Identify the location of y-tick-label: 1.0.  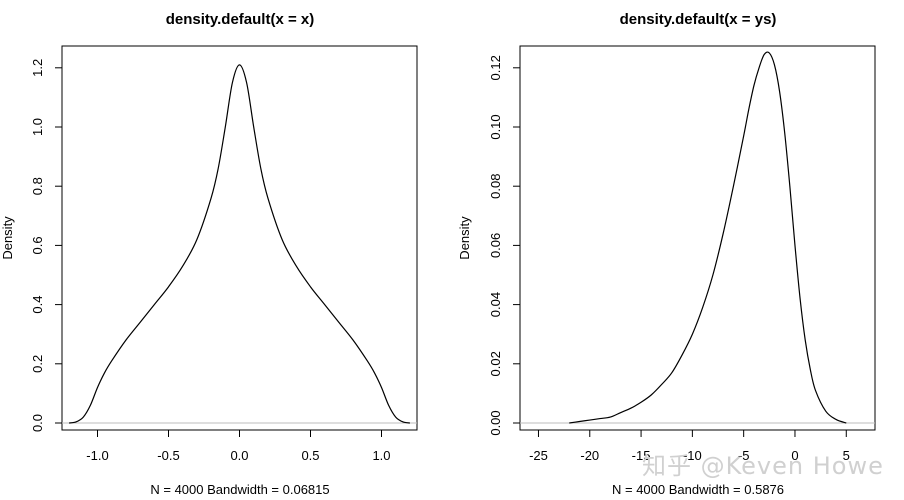
(37, 127).